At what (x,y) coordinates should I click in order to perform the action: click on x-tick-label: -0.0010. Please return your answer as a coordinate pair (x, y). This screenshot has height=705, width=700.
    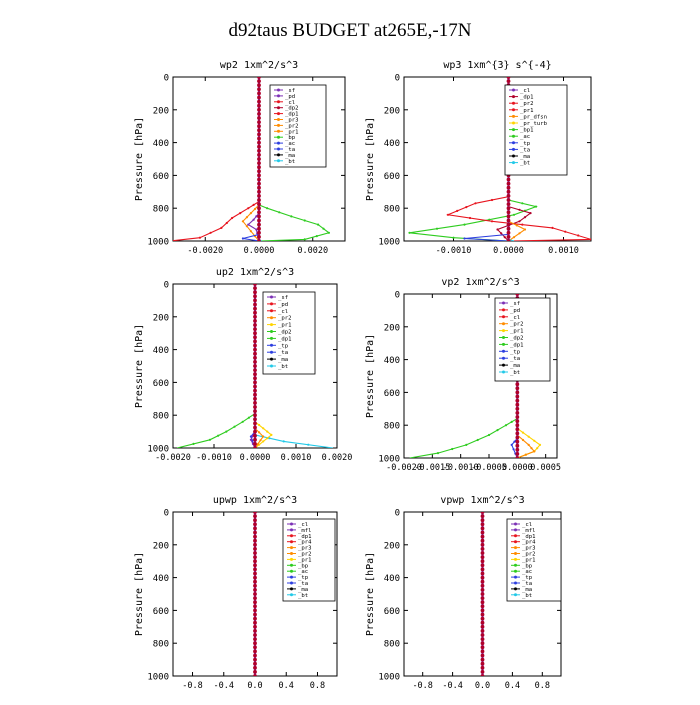
    Looking at the image, I should click on (461, 468).